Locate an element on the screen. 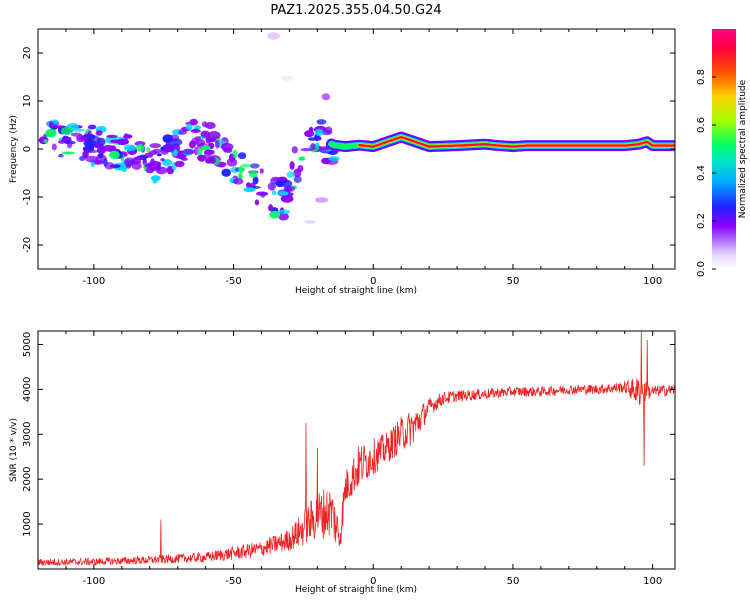  snr-x-tick-label: 50 is located at coordinates (513, 581).